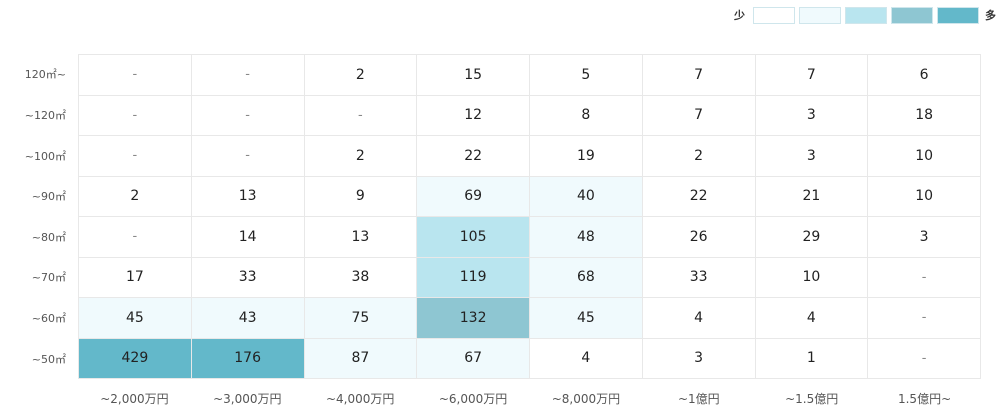 The height and width of the screenshot is (416, 1000). I want to click on heatmap-cell: 14, so click(248, 237).